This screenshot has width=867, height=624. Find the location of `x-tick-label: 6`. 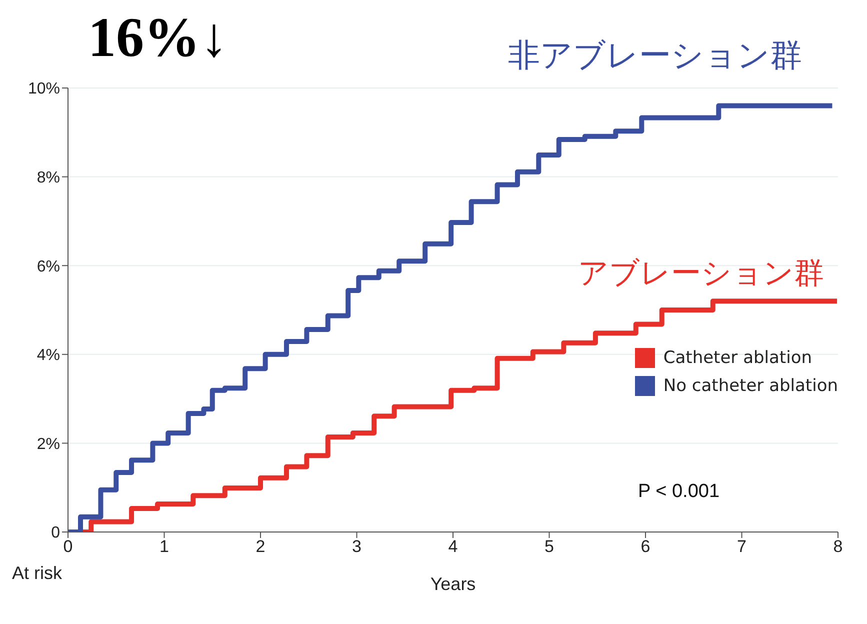

x-tick-label: 6 is located at coordinates (645, 546).